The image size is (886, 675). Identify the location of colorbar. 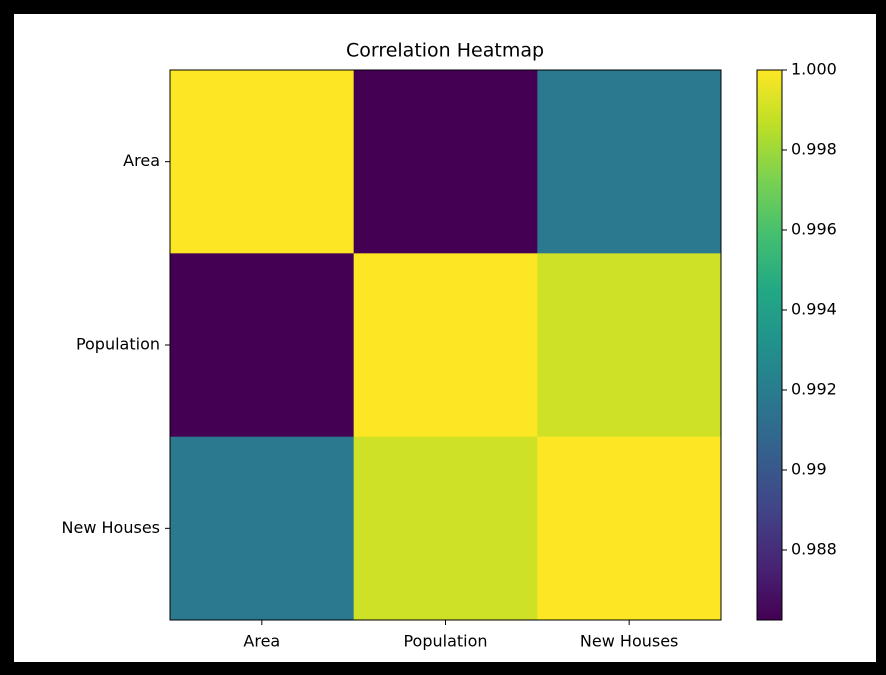
(769, 345).